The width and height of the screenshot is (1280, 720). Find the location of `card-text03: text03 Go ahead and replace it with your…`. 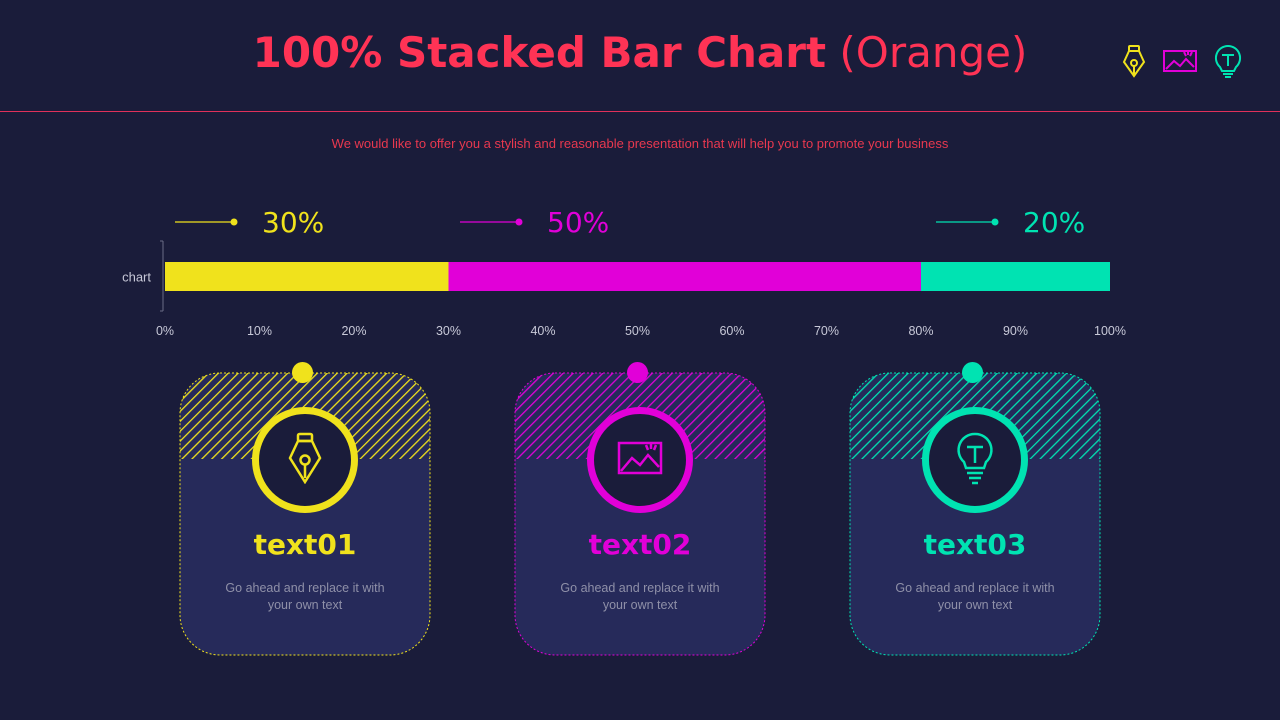

card-text03: text03 Go ahead and replace it with your… is located at coordinates (975, 509).